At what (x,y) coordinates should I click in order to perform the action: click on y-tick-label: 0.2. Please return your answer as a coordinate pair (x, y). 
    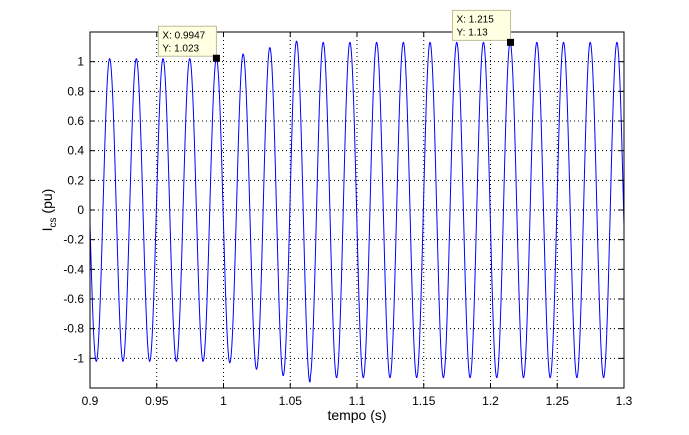
    Looking at the image, I should click on (75, 180).